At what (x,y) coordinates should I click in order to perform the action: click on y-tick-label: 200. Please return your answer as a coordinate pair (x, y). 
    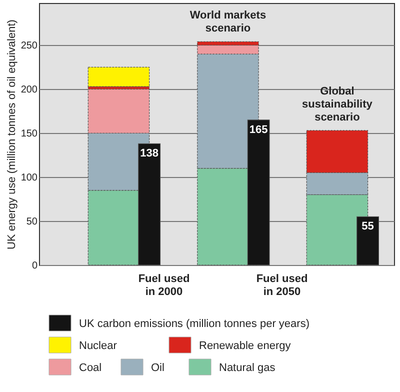
    Looking at the image, I should click on (29, 90).